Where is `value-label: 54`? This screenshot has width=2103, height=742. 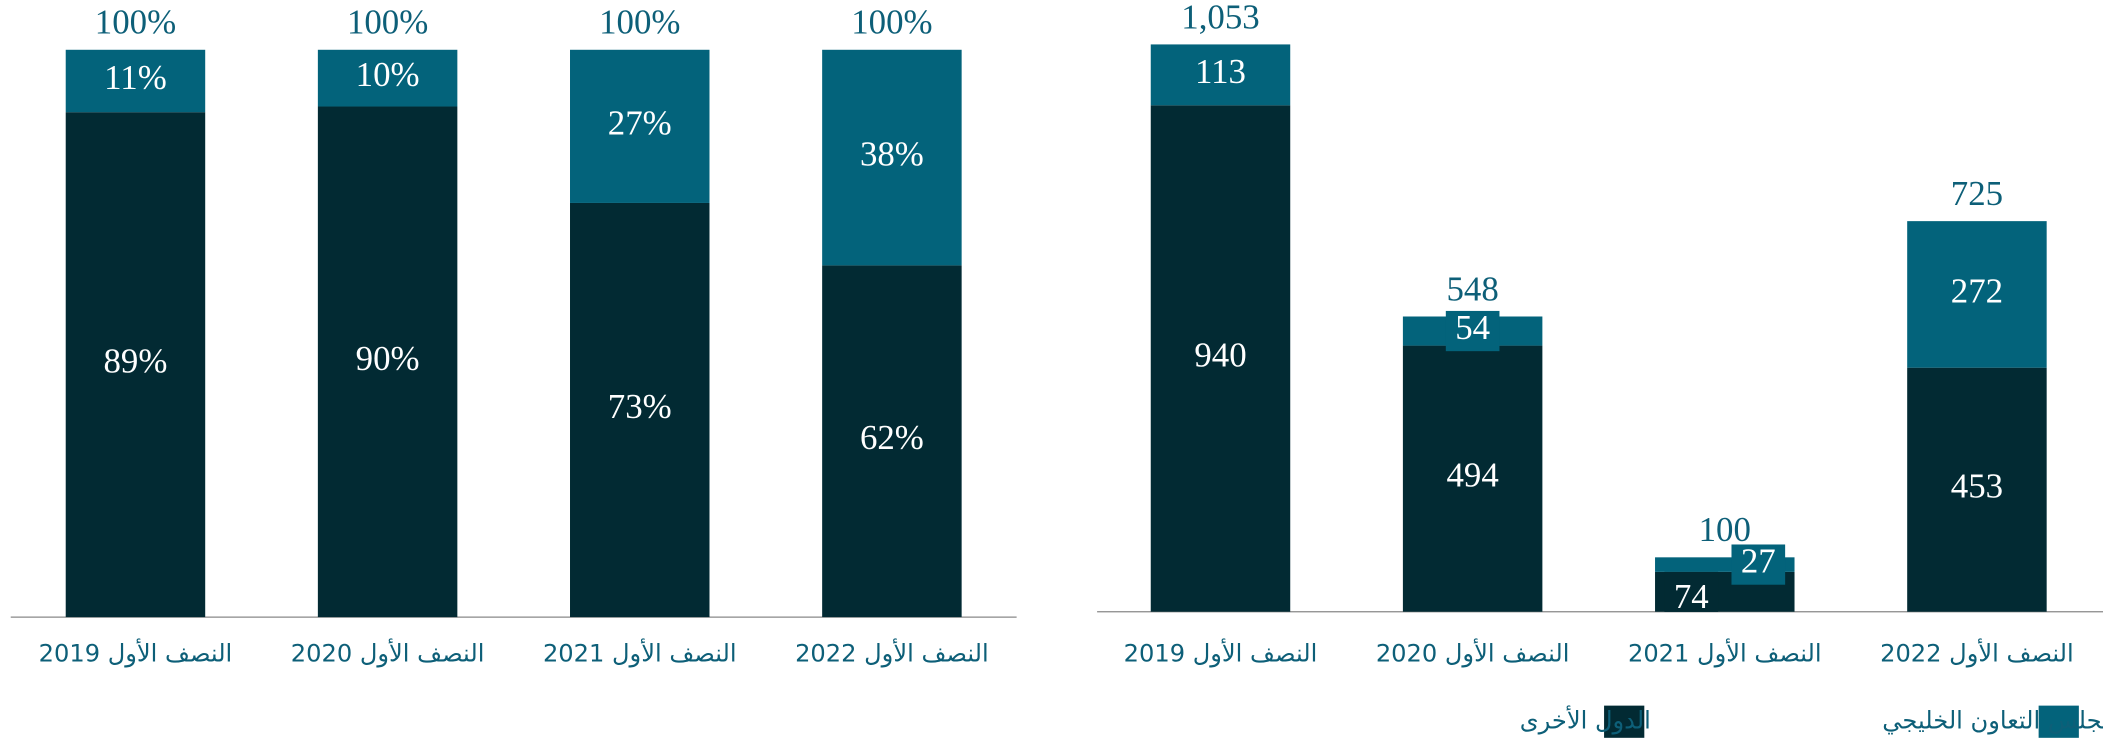
value-label: 54 is located at coordinates (1472, 327).